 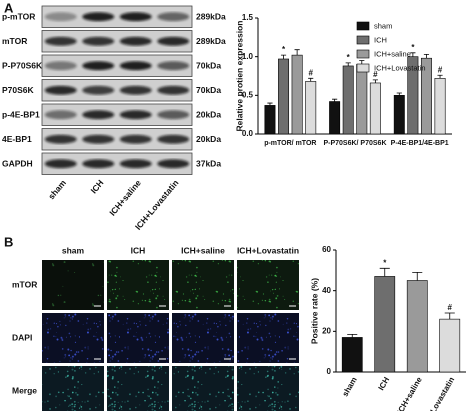 What do you see at coordinates (125, 198) in the screenshot?
I see `lane-label: ICH+saline` at bounding box center [125, 198].